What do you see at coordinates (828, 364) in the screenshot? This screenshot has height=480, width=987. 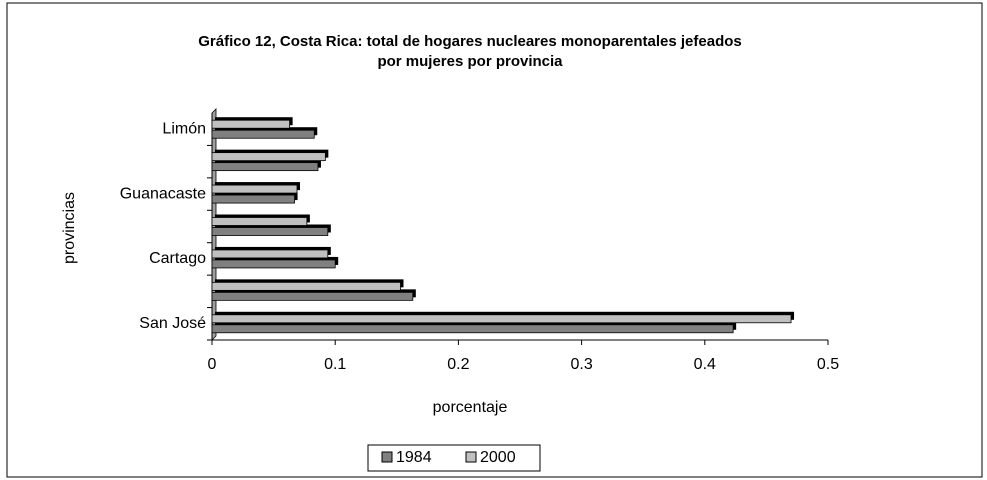 I see `x-tick-label: 0.5` at bounding box center [828, 364].